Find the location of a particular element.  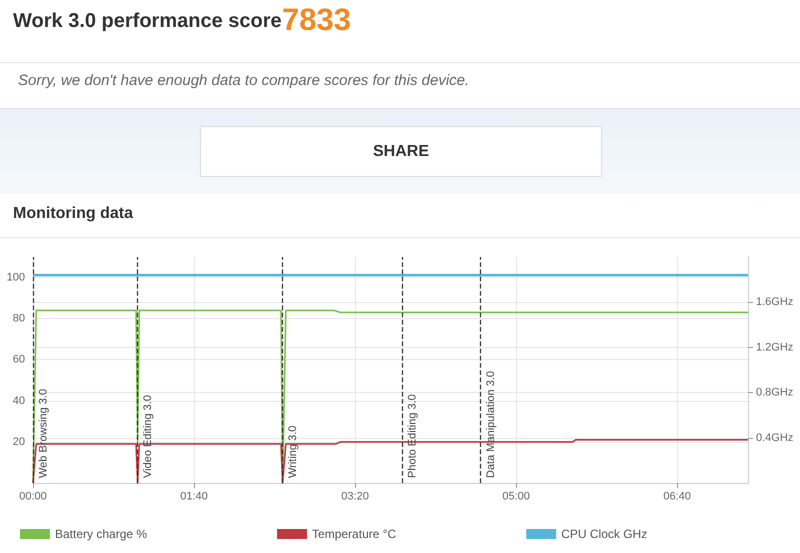

ref-line-label: Data Manipulation 3.0 is located at coordinates (491, 424).